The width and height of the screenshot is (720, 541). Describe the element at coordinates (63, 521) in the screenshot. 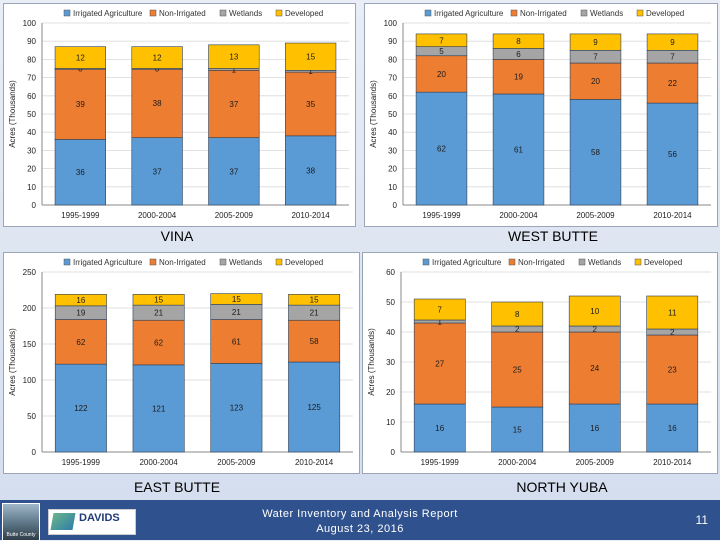

I see `davids-logo-mark` at that location.